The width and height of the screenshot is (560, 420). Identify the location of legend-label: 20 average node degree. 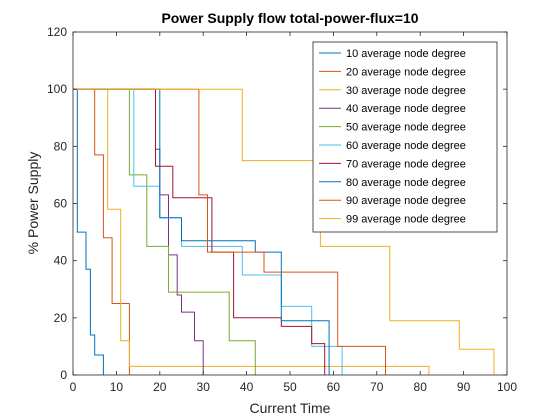
(406, 72).